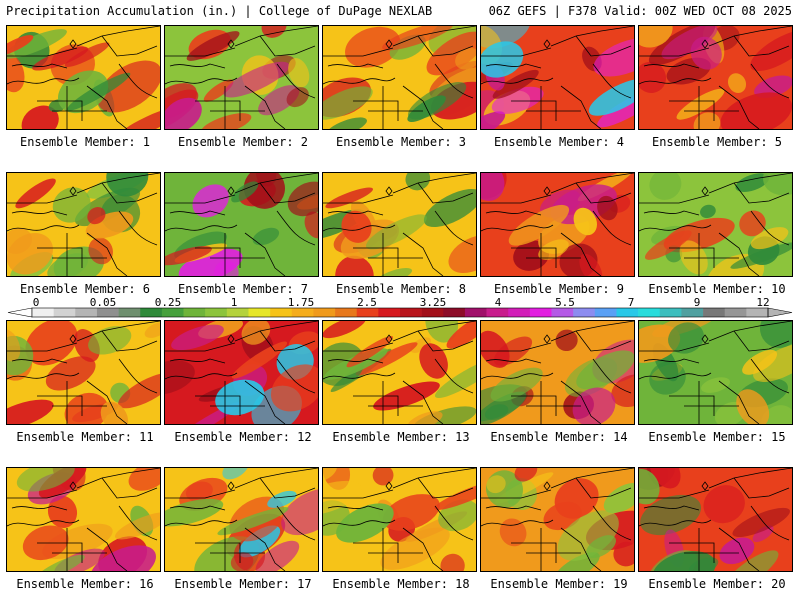  I want to click on ensemble-member-label-15: Ensemble Member: 15, so click(717, 437).